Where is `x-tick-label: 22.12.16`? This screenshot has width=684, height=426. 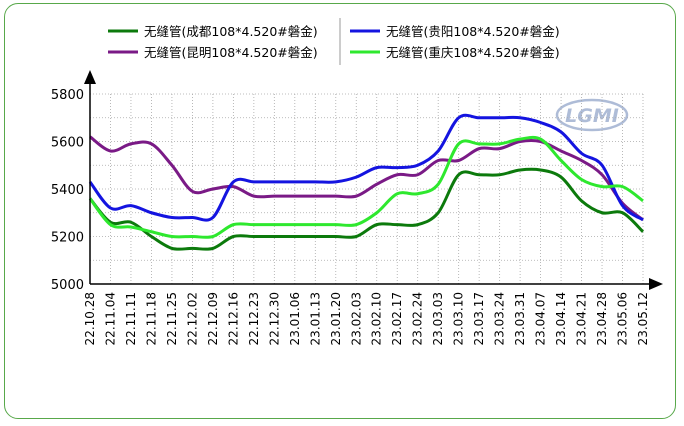 x-tick-label: 22.12.16 is located at coordinates (233, 318).